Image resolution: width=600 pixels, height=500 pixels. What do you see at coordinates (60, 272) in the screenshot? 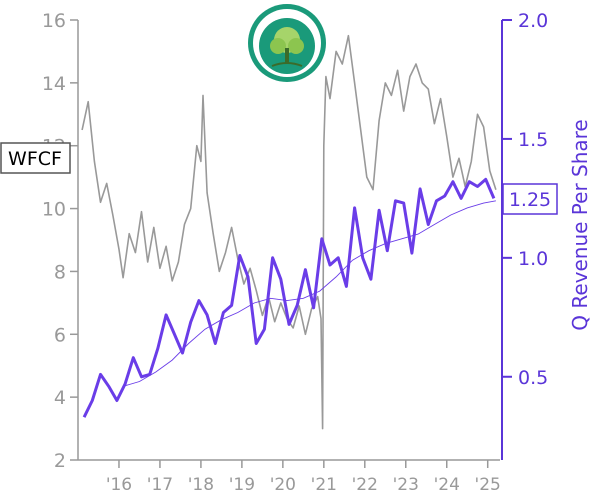
I see `y-left-tick-label: 8` at bounding box center [60, 272].